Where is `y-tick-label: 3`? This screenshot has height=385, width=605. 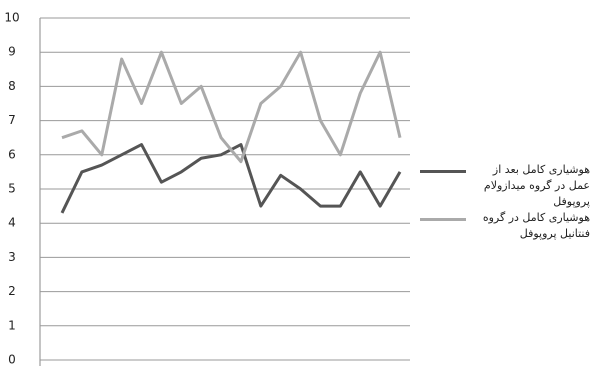
y-tick-label: 3 is located at coordinates (12, 257).